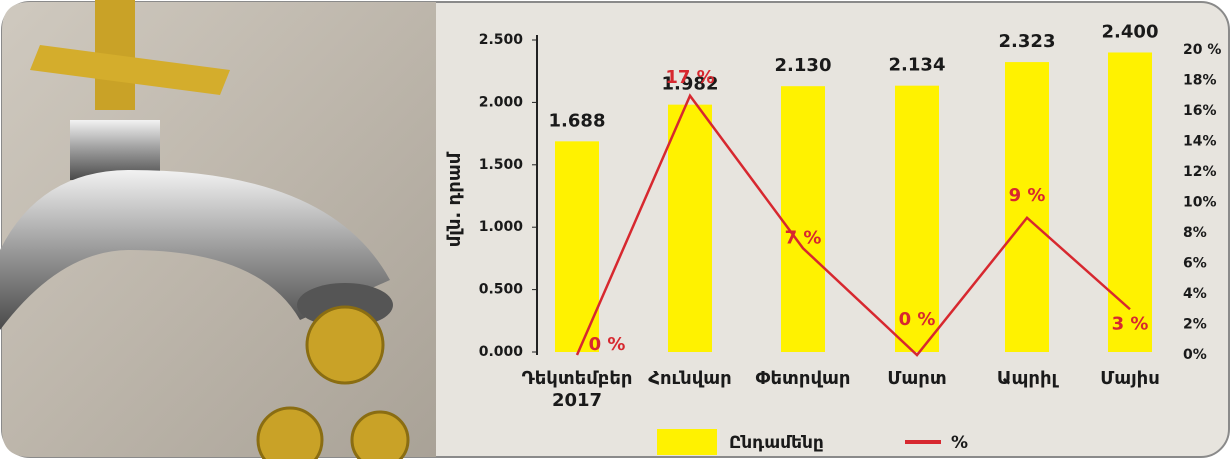  I want to click on y-tick-label: 1.500, so click(501, 165).